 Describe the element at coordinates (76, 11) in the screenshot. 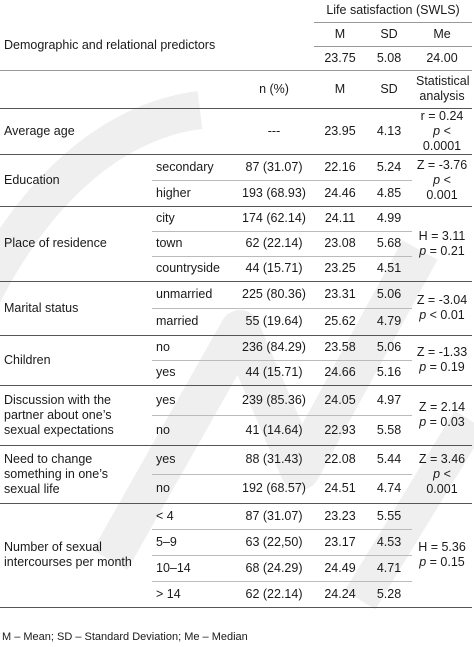

I see `header-blank` at that location.